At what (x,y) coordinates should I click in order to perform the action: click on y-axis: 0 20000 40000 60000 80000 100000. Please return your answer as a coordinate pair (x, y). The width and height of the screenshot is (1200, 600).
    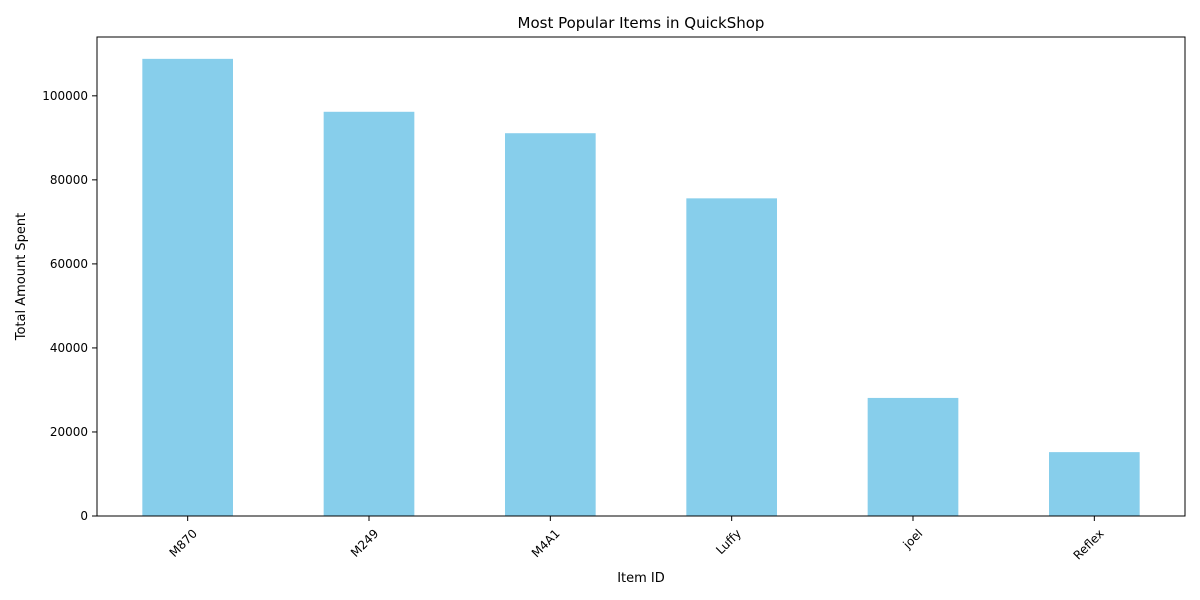
    Looking at the image, I should click on (69, 306).